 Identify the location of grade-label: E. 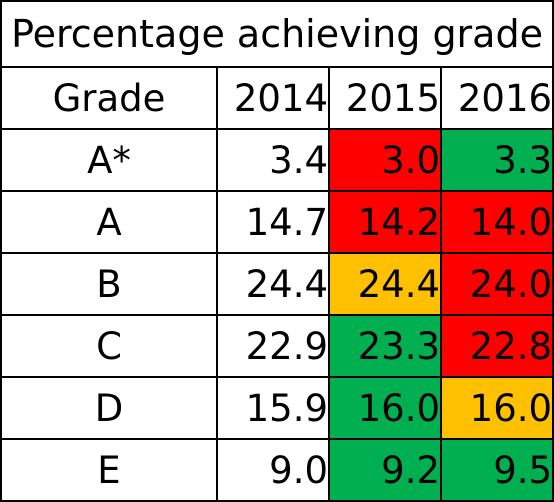
(109, 470).